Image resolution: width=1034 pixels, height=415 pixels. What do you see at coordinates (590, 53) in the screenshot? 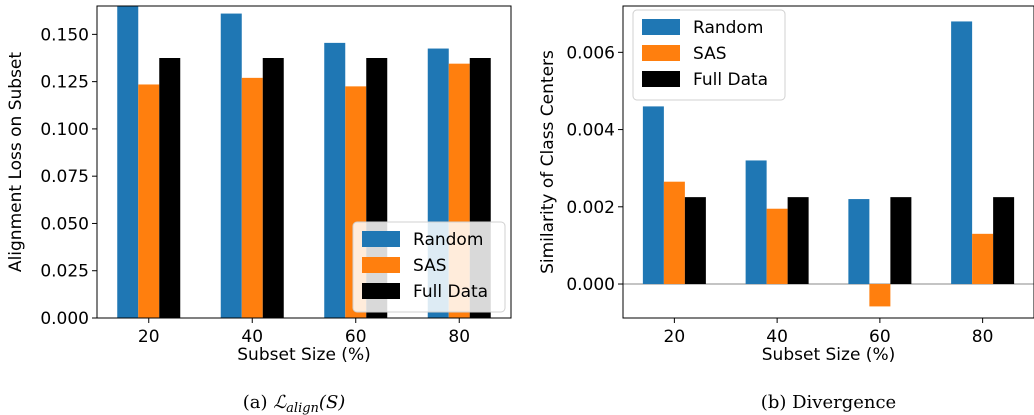
I see `y-tick-label: 0.006` at bounding box center [590, 53].